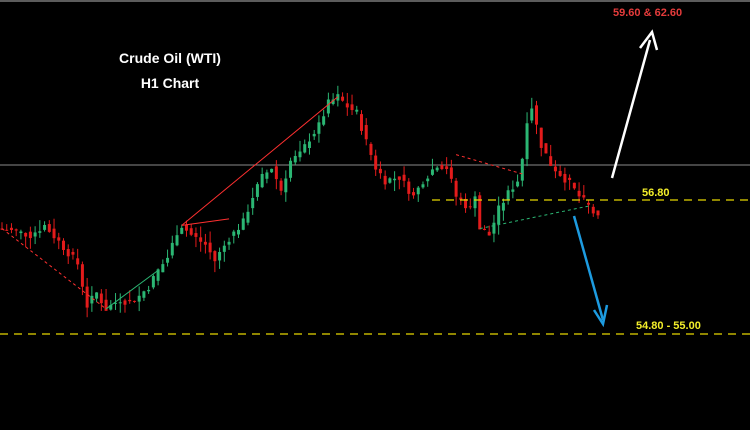 This screenshot has height=430, width=750. What do you see at coordinates (648, 13) in the screenshot?
I see `upside-target-label: 59.60 & 62.60` at bounding box center [648, 13].